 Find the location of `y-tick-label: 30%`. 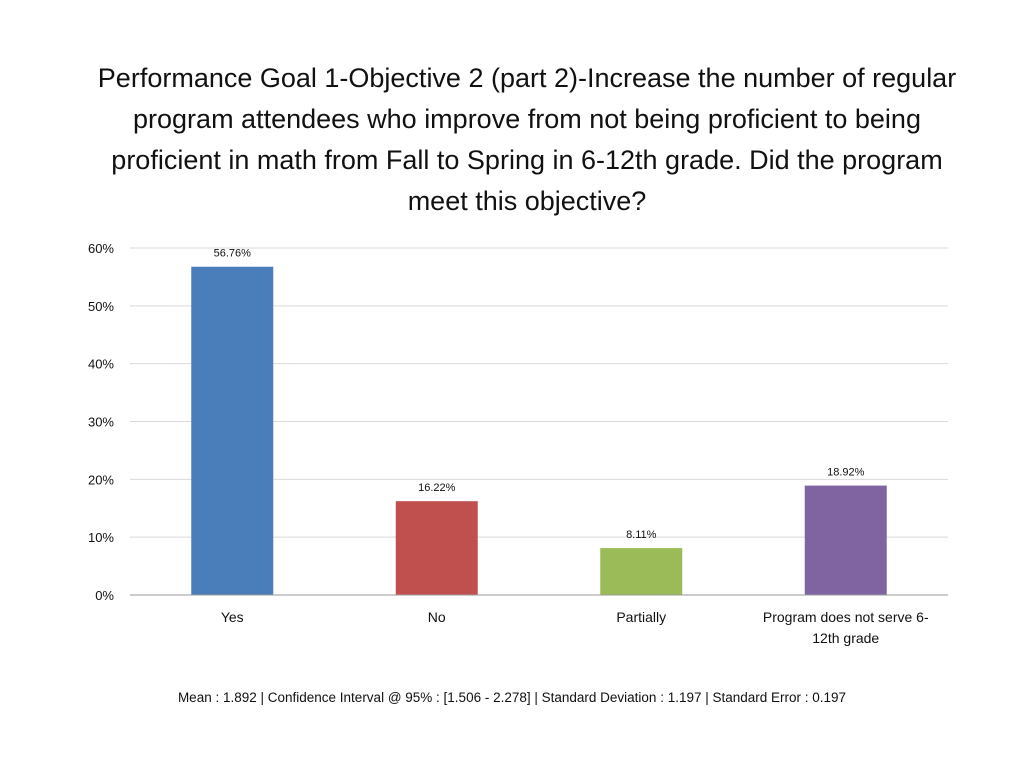

y-tick-label: 30% is located at coordinates (101, 422).